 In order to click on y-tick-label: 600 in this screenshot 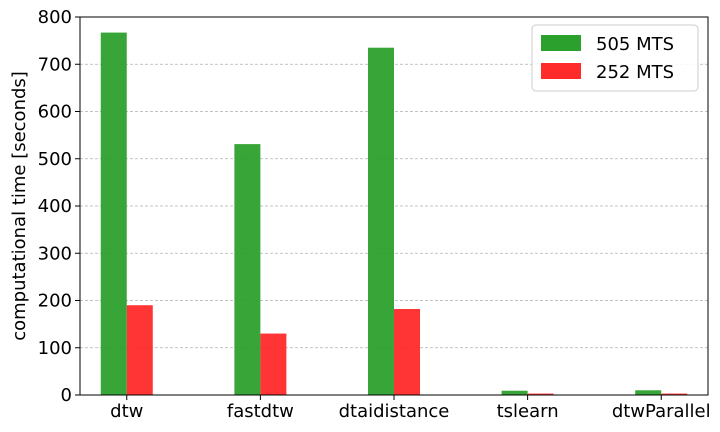, I will do `click(55, 112)`.